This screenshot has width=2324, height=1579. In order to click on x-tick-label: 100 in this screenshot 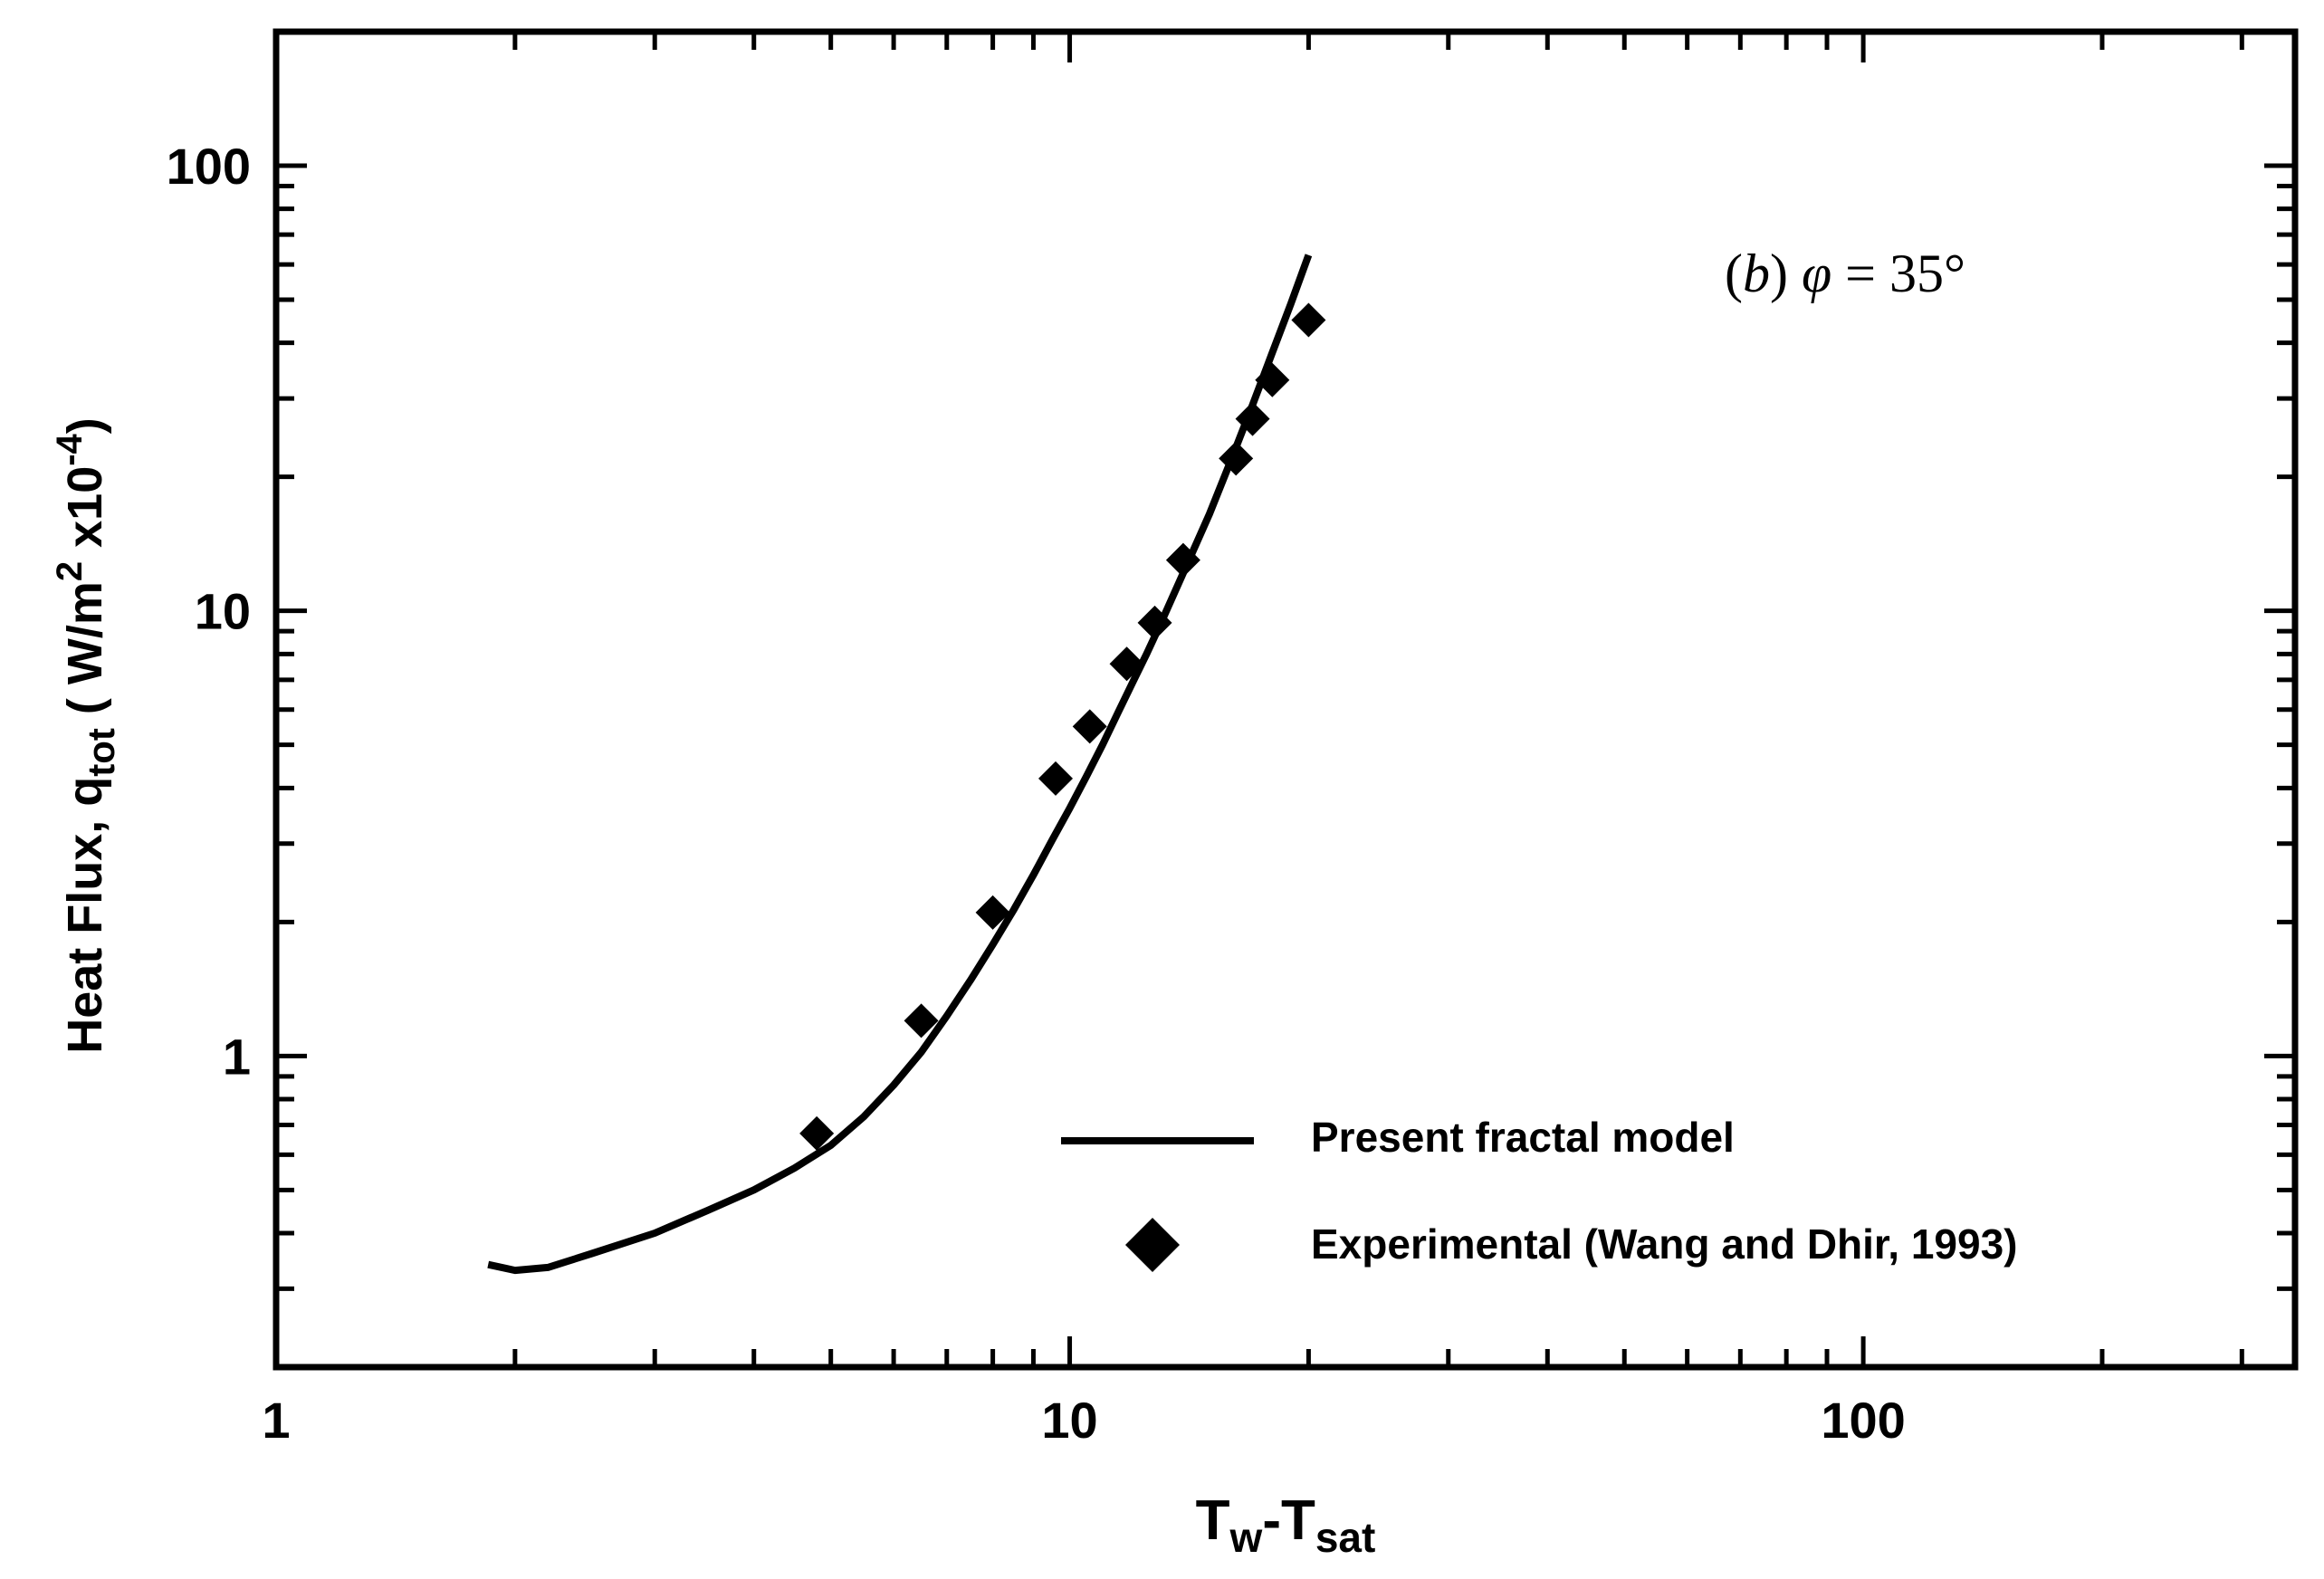, I will do `click(1863, 1420)`.